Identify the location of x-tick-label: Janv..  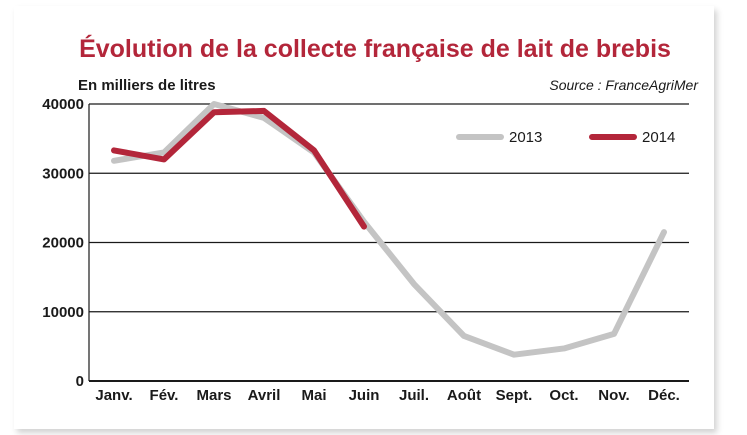
(113, 395).